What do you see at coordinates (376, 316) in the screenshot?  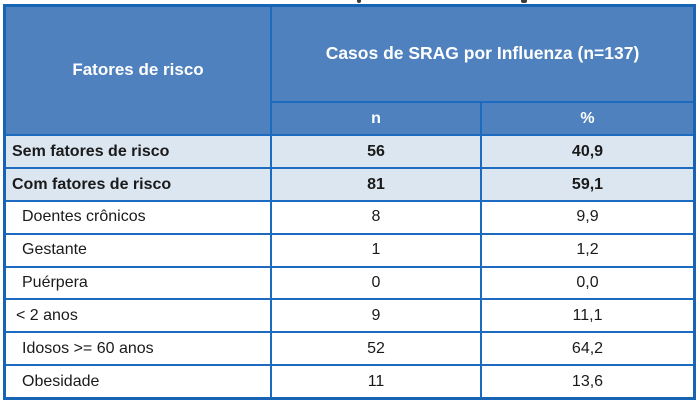 I see `cell-n-menor-2-anos: 9` at bounding box center [376, 316].